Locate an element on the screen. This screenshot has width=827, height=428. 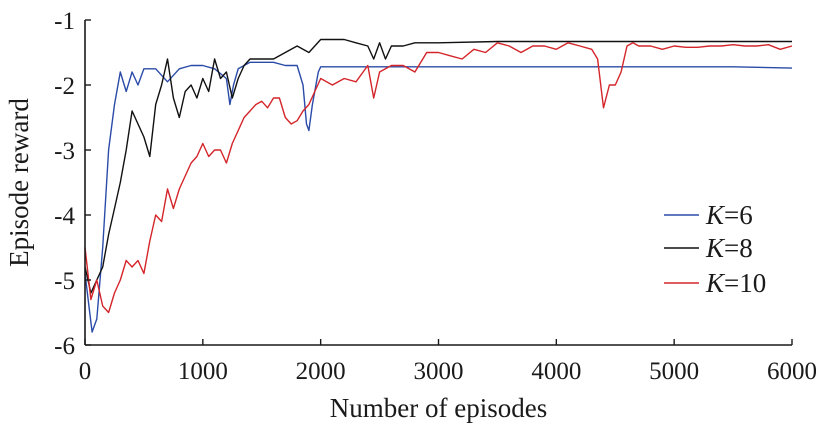
y-axis-title: Episode reward is located at coordinates (19, 182).